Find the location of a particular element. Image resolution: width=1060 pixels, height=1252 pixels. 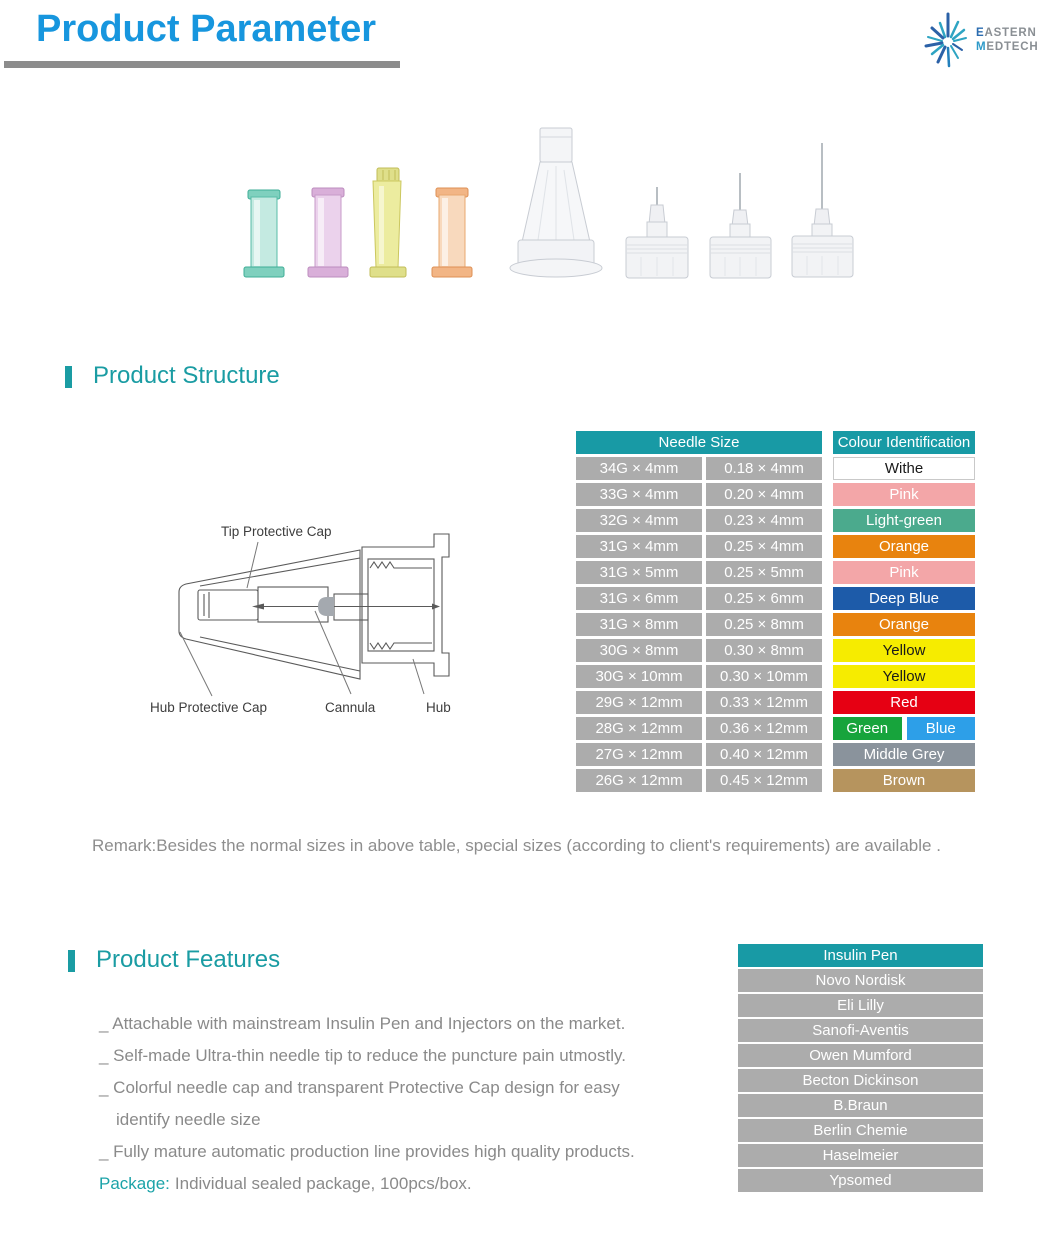

colour-cell: Withe is located at coordinates (904, 468).